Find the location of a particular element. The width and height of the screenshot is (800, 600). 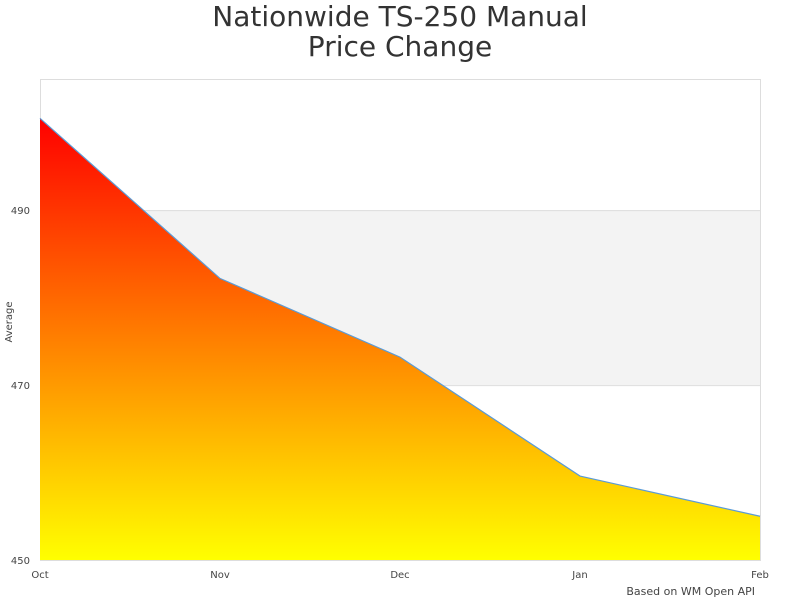

y-tick-label: 450 is located at coordinates (20, 561).